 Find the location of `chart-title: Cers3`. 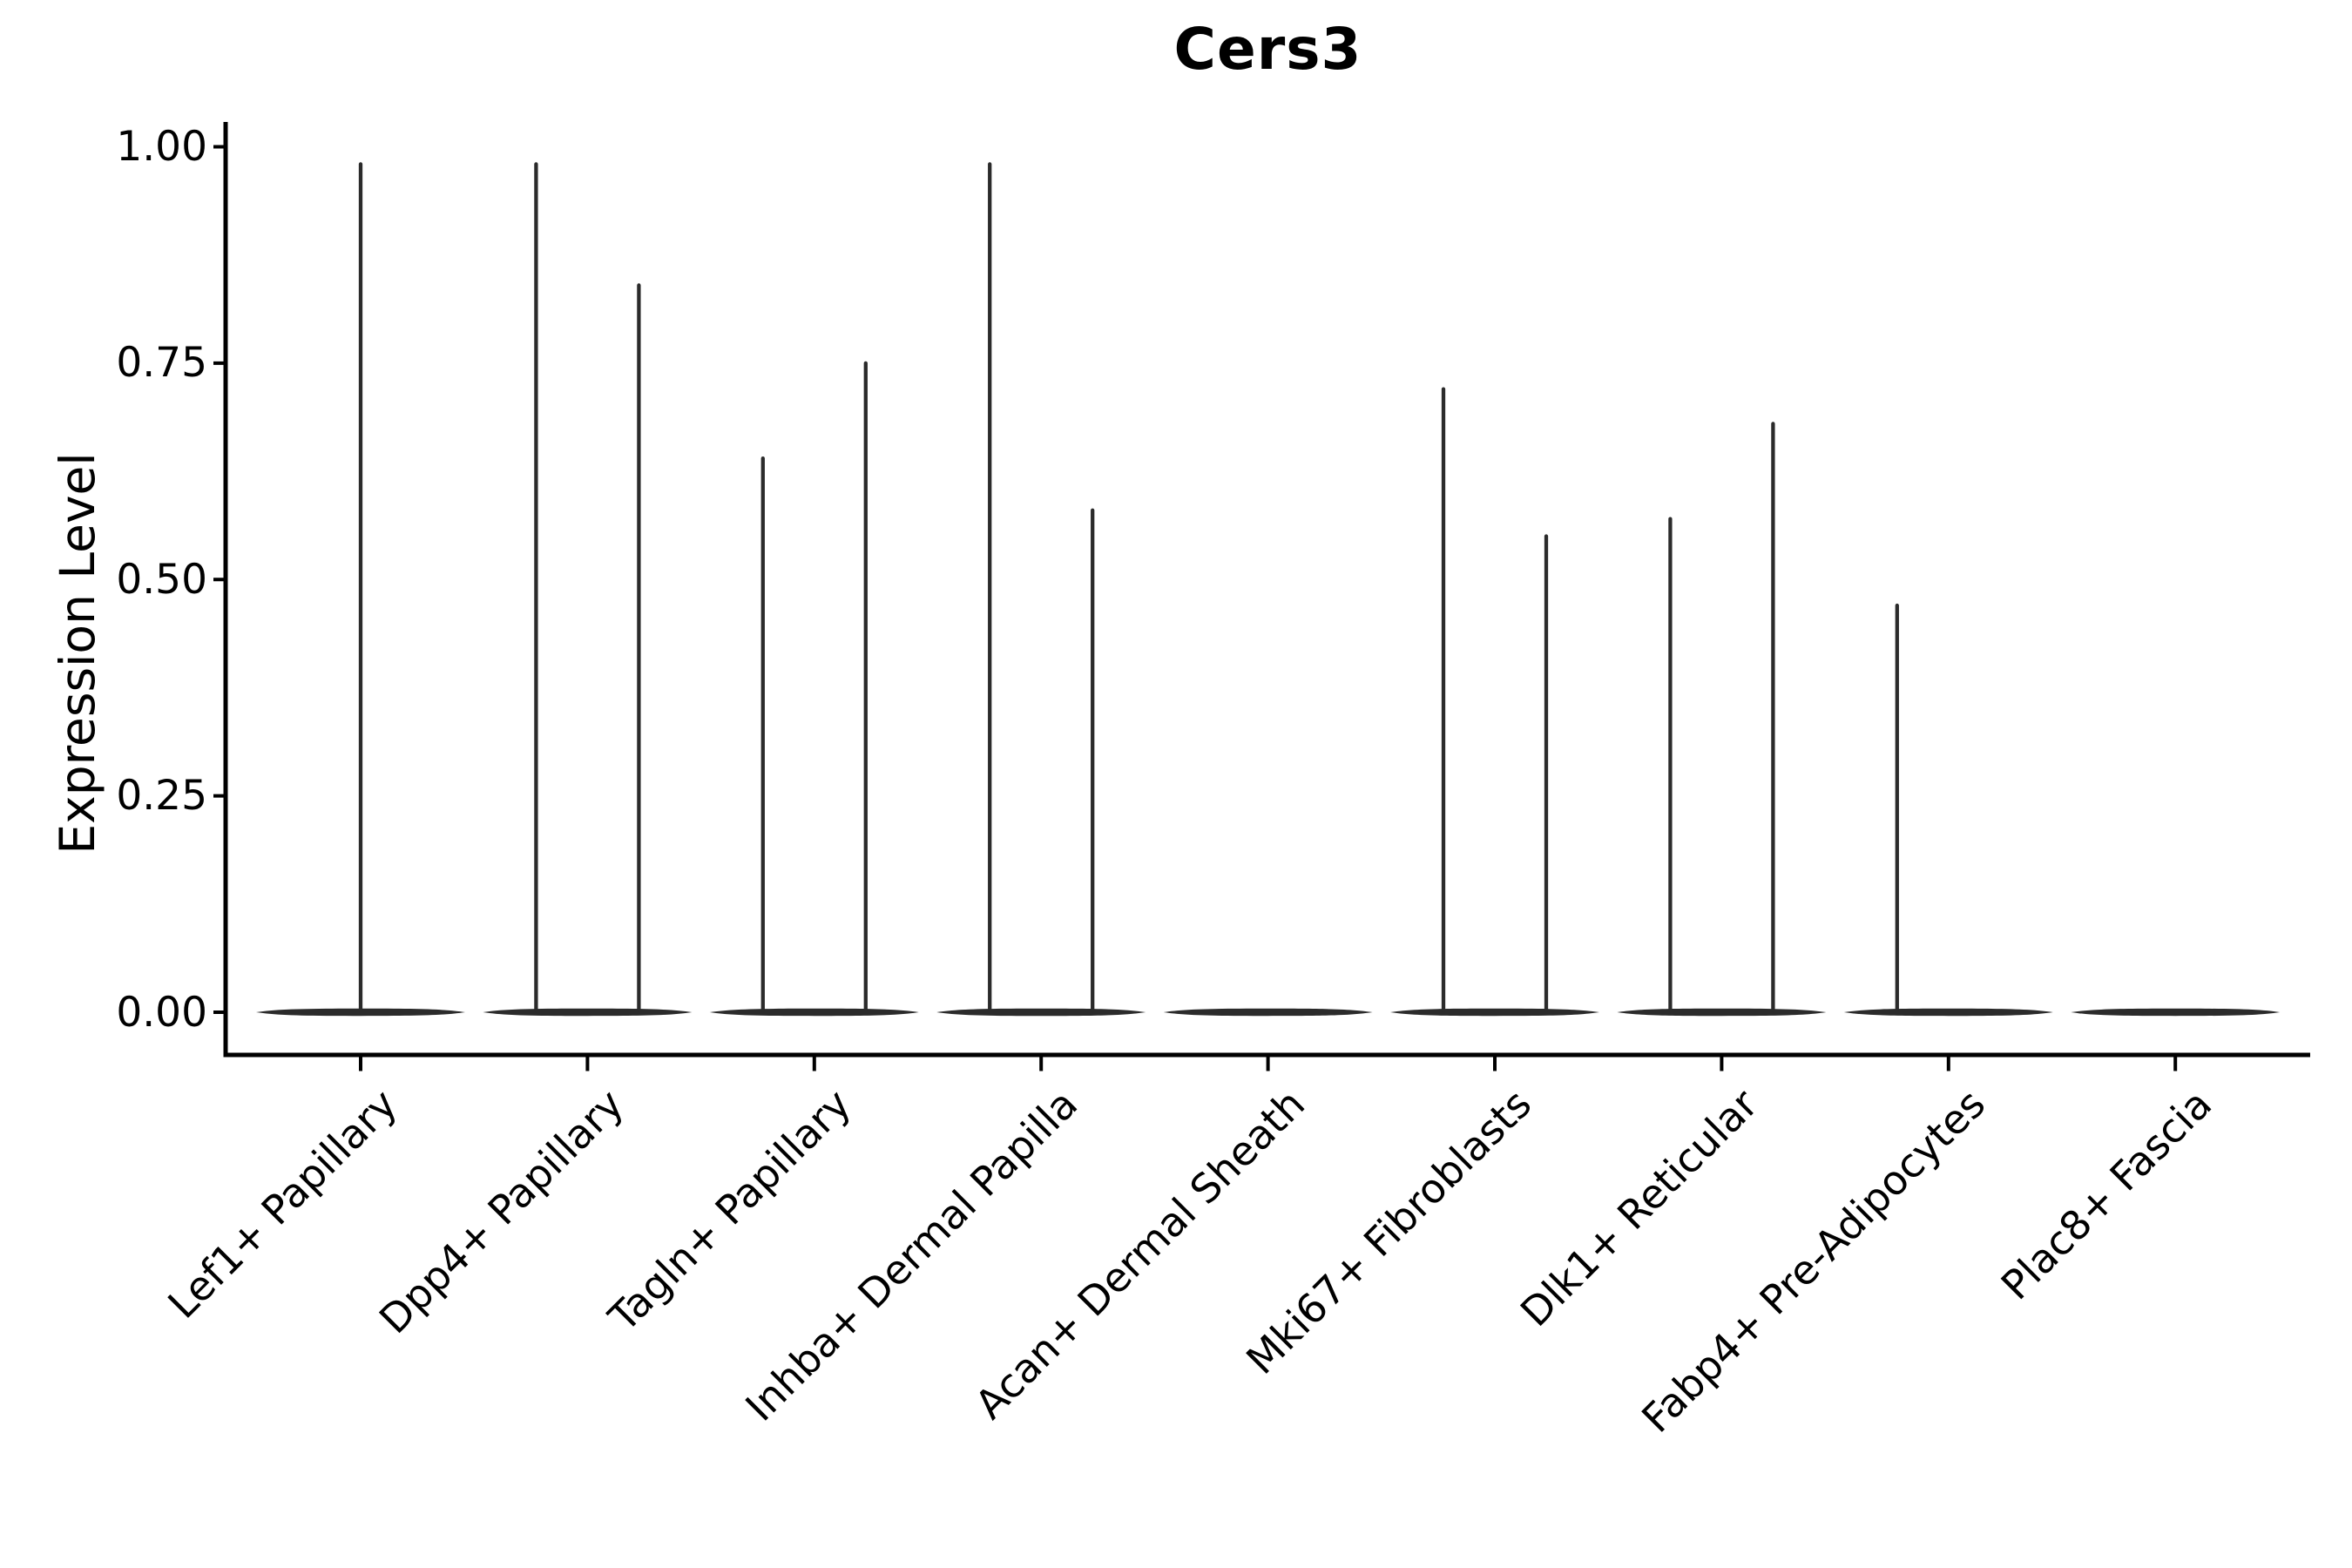

chart-title: Cers3 is located at coordinates (1267, 49).